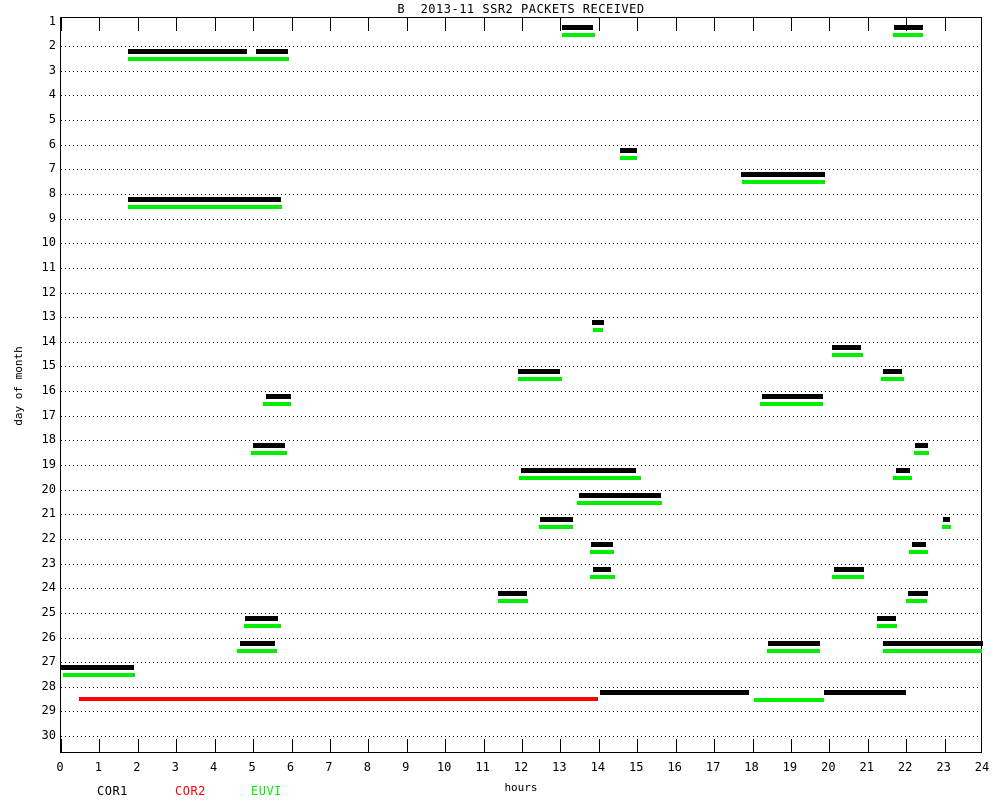  Describe the element at coordinates (52, 94) in the screenshot. I see `y-tick-label-4: 4` at that location.